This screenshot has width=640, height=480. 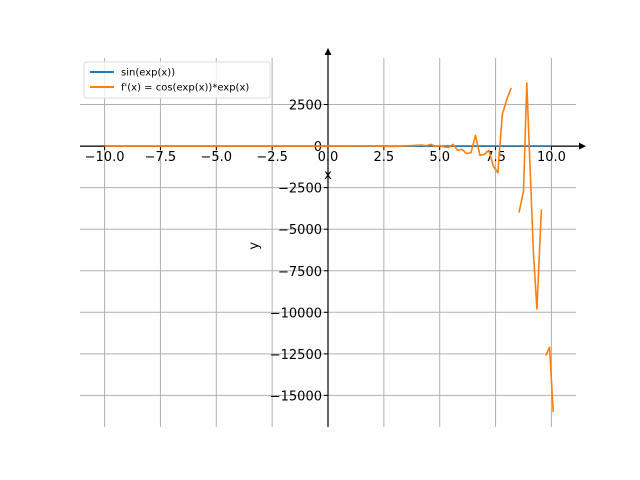 I want to click on x-tick-label-0: −10.0, so click(x=105, y=157).